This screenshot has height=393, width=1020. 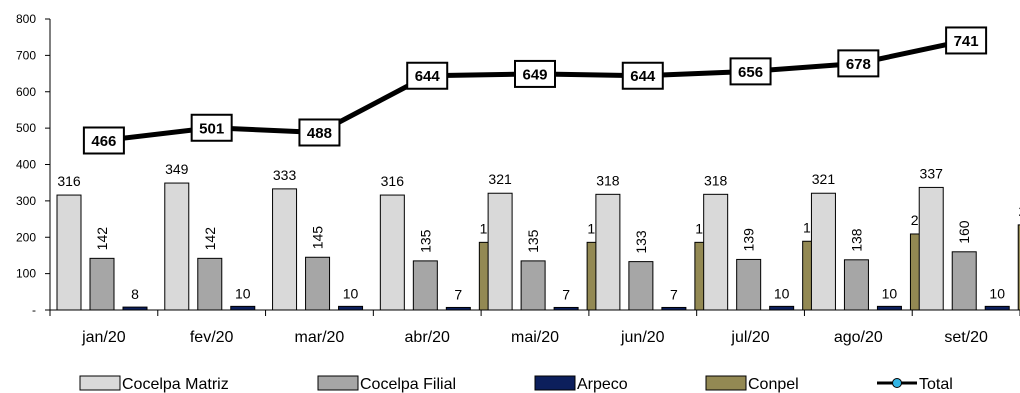 I want to click on bar-value-label: 160, so click(x=964, y=232).